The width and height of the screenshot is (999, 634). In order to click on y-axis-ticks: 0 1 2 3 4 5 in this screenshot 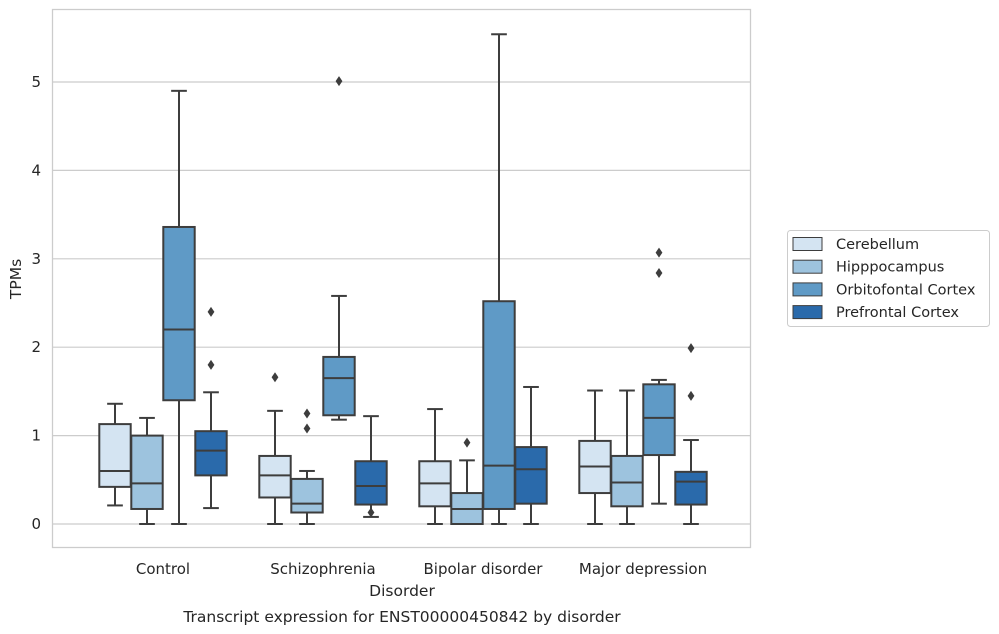, I will do `click(36, 303)`.